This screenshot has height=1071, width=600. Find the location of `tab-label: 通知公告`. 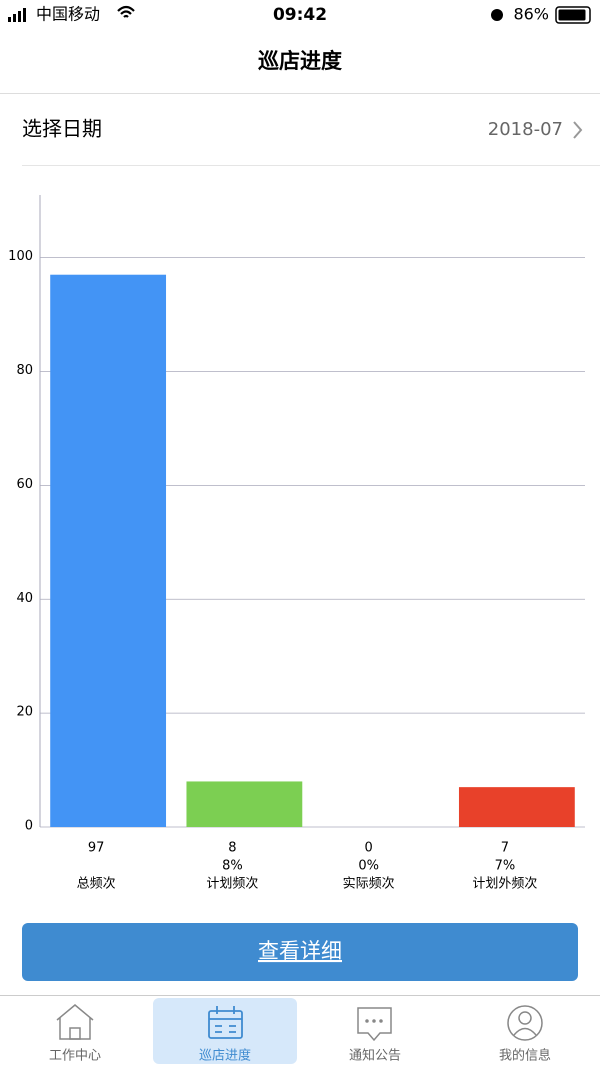

tab-label: 通知公告 is located at coordinates (375, 1056).